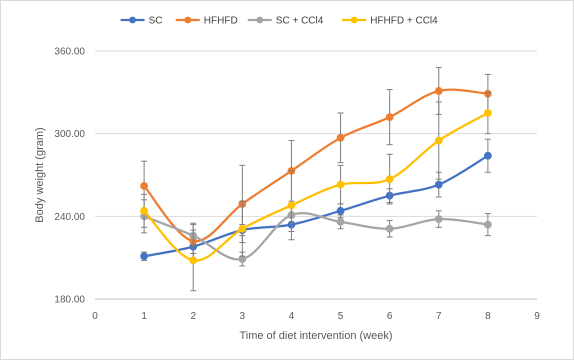  What do you see at coordinates (341, 316) in the screenshot?
I see `x-tick-label: 5` at bounding box center [341, 316].